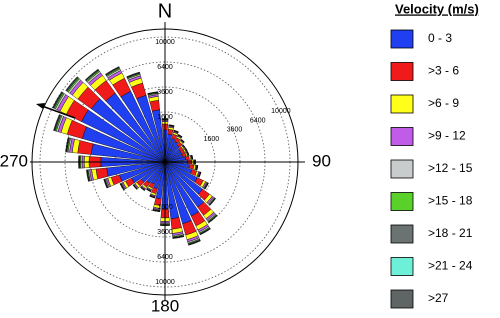  I want to click on arrow, so click(58, 112).